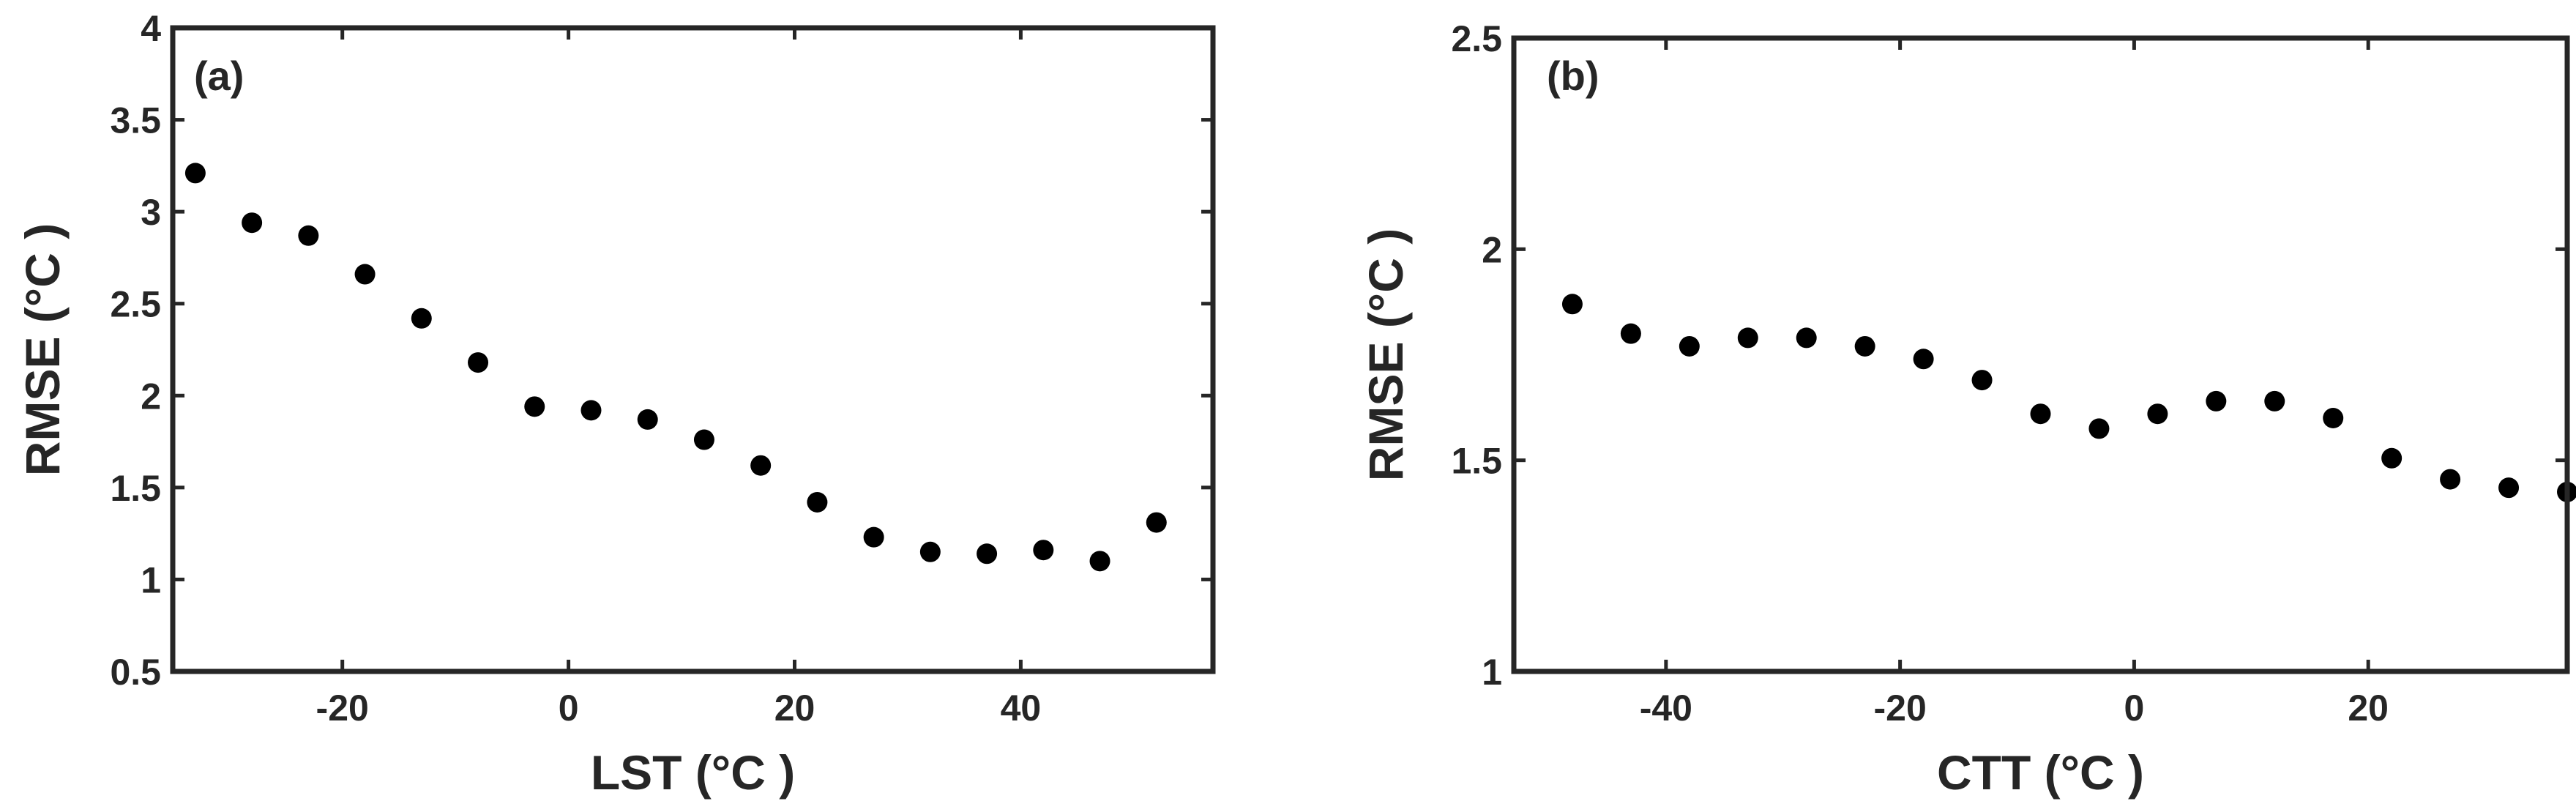 This screenshot has height=812, width=2576. Describe the element at coordinates (1573, 76) in the screenshot. I see `panel-label: (b)` at that location.